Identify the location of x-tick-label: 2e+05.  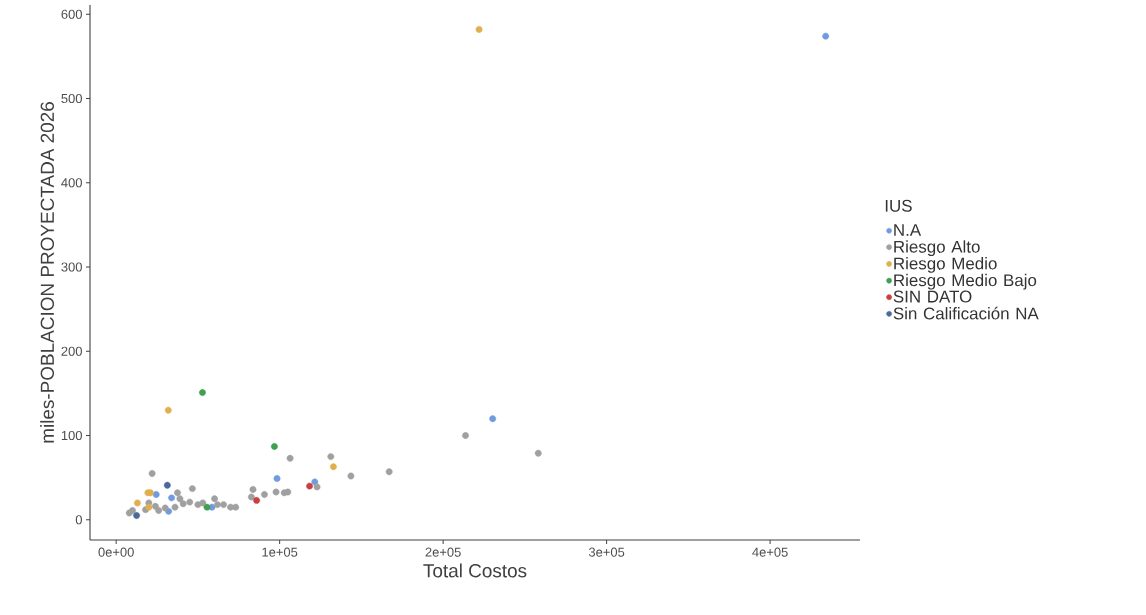
(443, 552).